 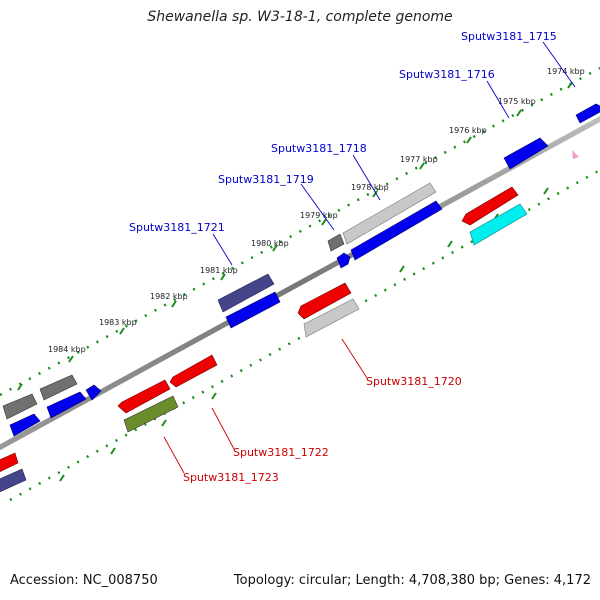 I want to click on gene-label-1722: Sputw3181_1722, so click(x=281, y=452).